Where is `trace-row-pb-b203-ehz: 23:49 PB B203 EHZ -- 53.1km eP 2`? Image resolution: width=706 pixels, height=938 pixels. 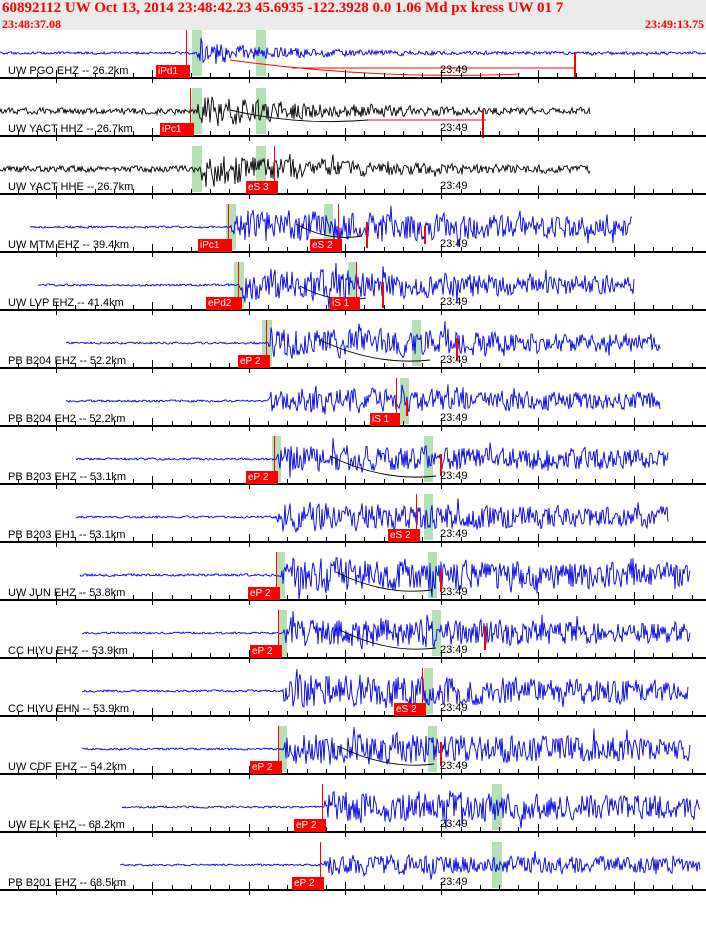
trace-row-pb-b203-ehz: 23:49 PB B203 EHZ -- 53.1km eP 2 is located at coordinates (353, 465).